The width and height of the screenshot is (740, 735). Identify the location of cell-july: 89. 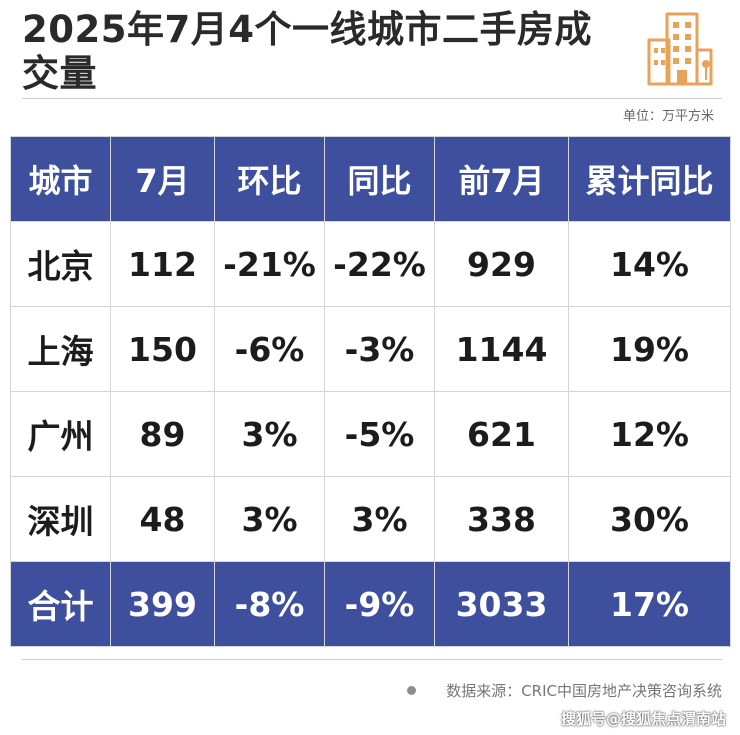
(162, 434).